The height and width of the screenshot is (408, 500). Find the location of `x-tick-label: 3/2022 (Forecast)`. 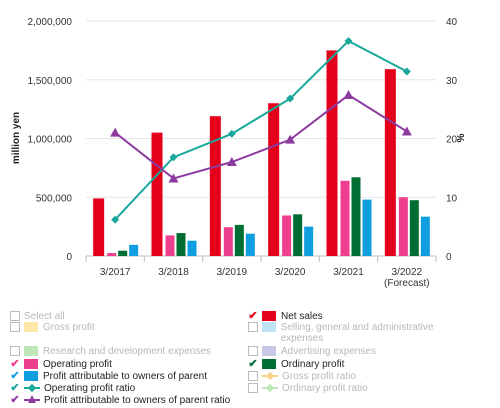

x-tick-label: 3/2022 (Forecast) is located at coordinates (407, 278).